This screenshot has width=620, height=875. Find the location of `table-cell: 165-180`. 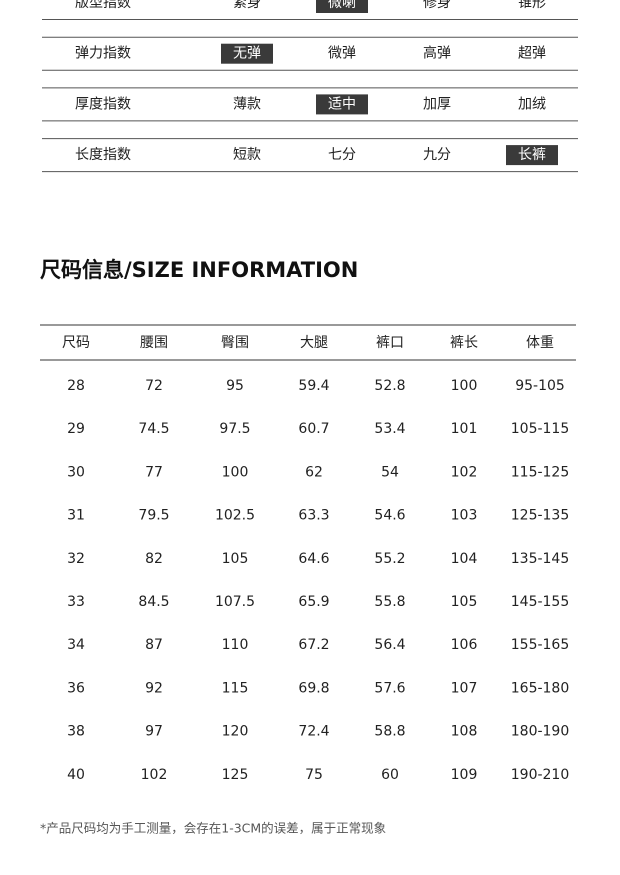

table-cell: 165-180 is located at coordinates (540, 688).